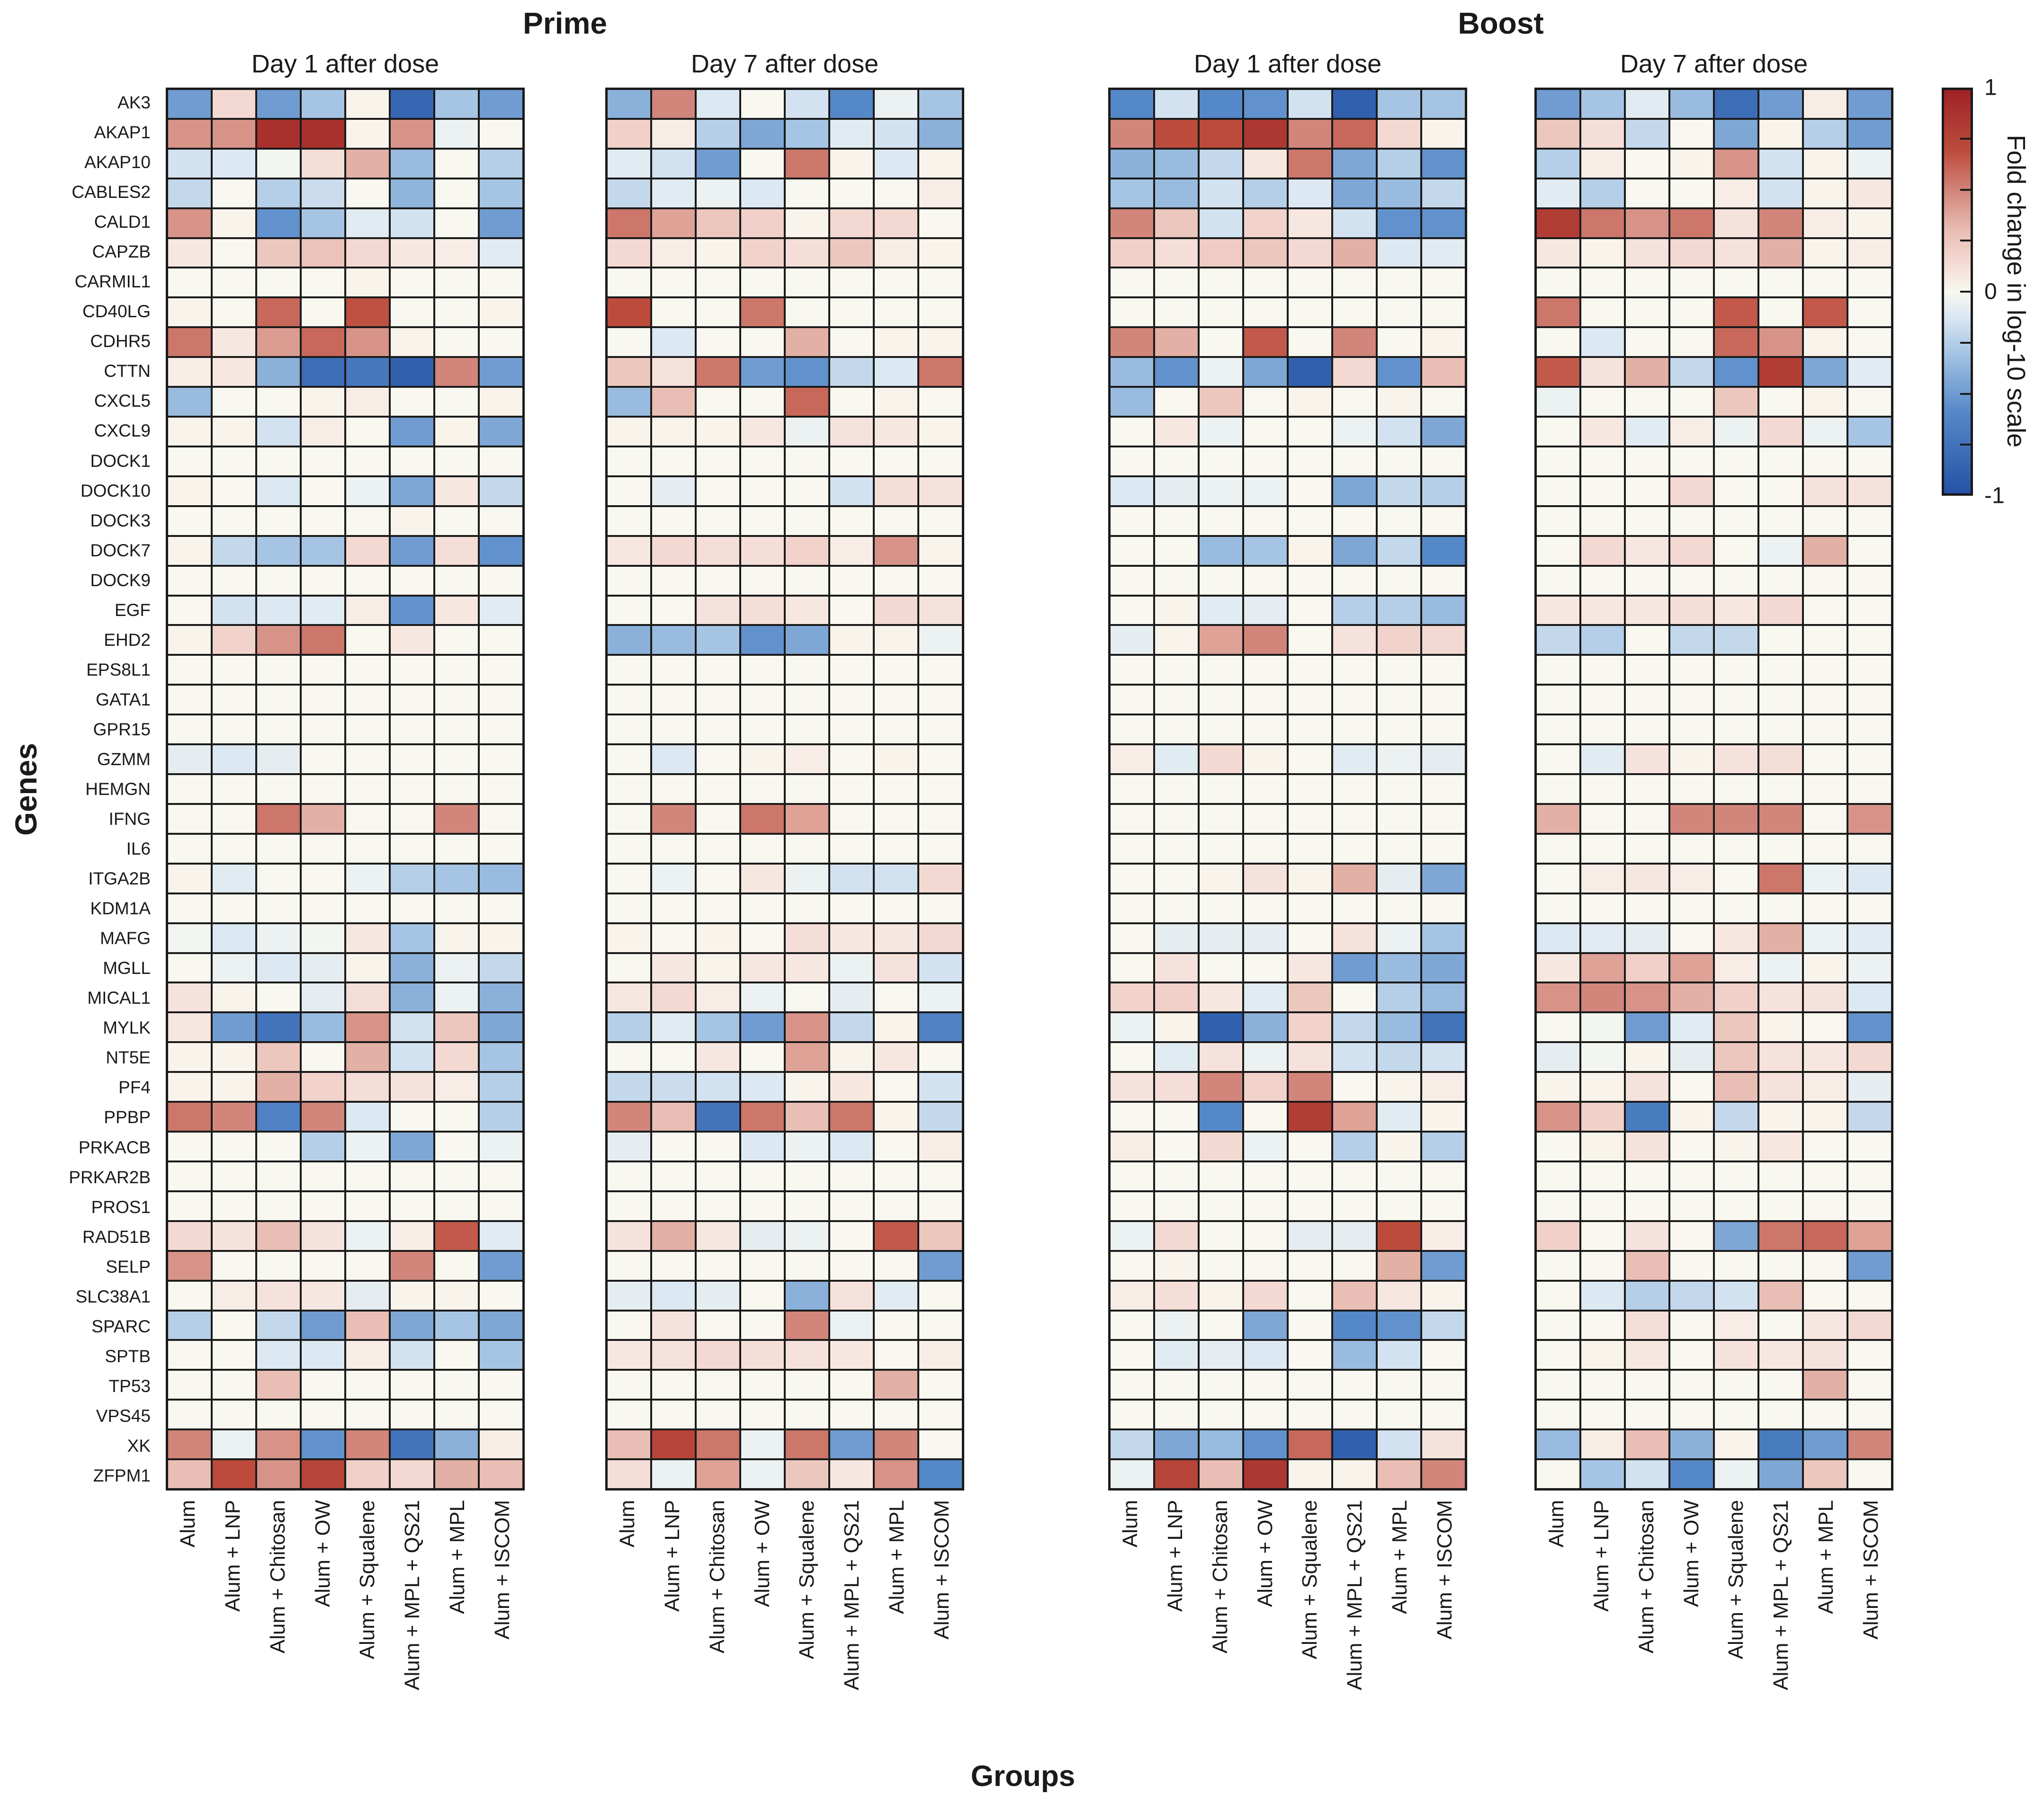 The image size is (2044, 1812). I want to click on group-label-alum-mpl-qs21: Alum + MPL + QS21, so click(852, 1595).